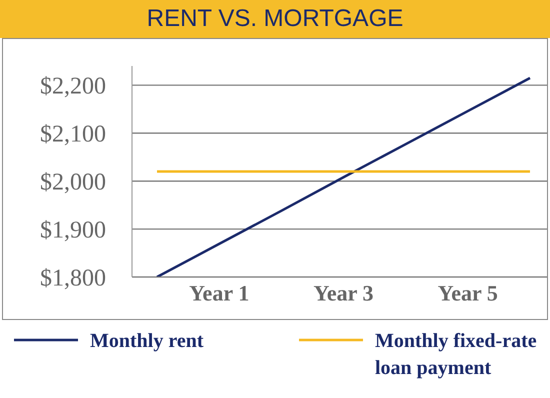 This screenshot has width=550, height=398. What do you see at coordinates (73, 135) in the screenshot?
I see `y-tick-label: $2,100` at bounding box center [73, 135].